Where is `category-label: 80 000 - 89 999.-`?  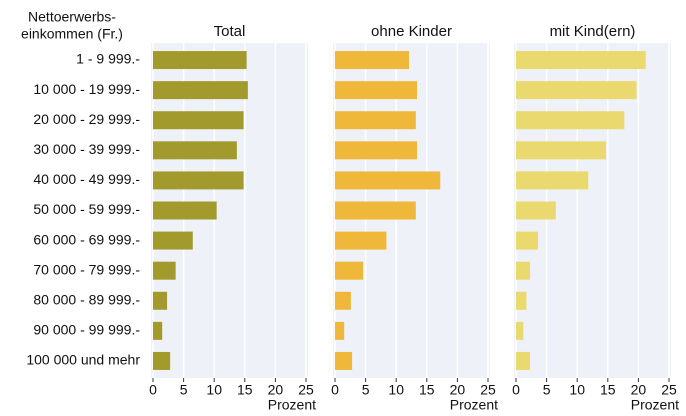
category-label: 80 000 - 89 999.- is located at coordinates (86, 299).